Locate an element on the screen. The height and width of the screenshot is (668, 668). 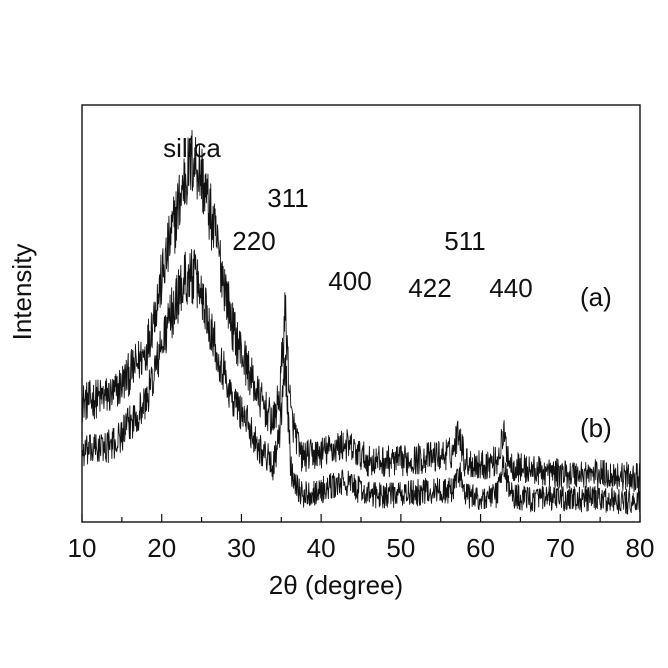
x-axis-ticks is located at coordinates (361, 518).